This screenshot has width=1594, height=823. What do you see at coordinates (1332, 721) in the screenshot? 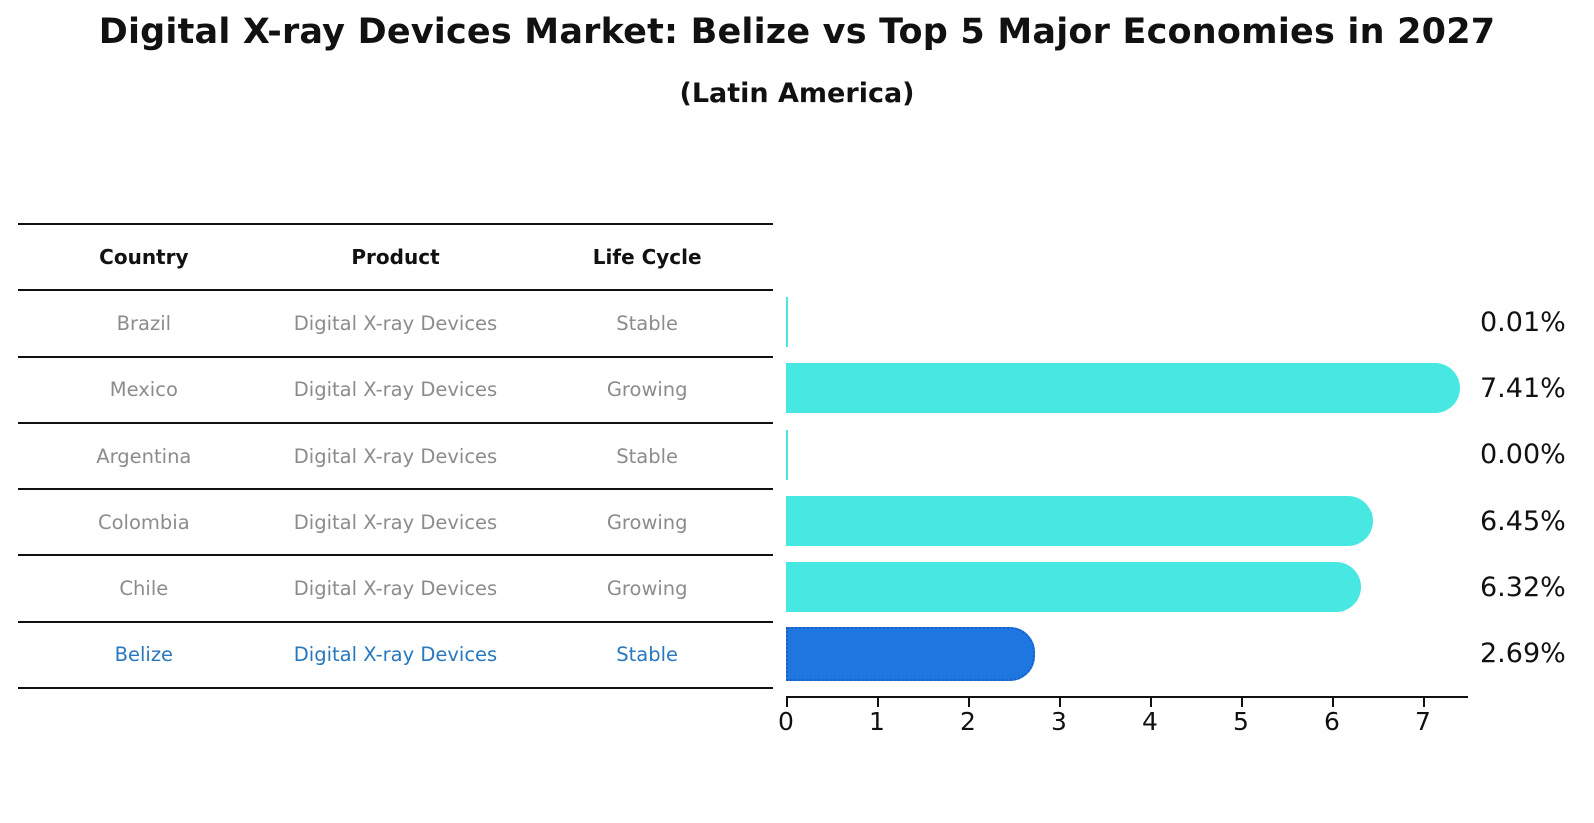
I see `tick-label: 6` at bounding box center [1332, 721].